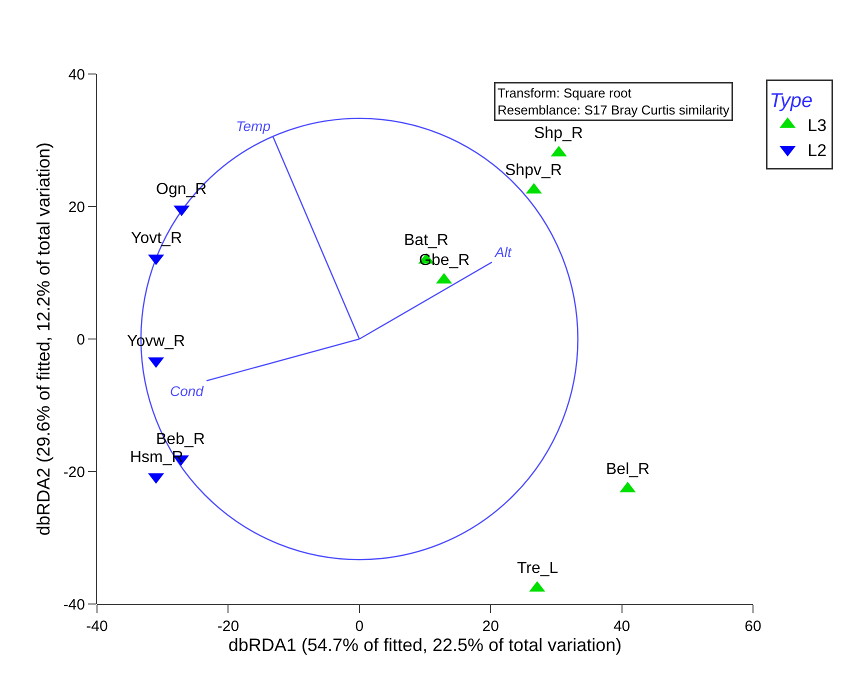 This screenshot has height=675, width=845. Describe the element at coordinates (97, 626) in the screenshot. I see `x-tick-label: -40` at that location.